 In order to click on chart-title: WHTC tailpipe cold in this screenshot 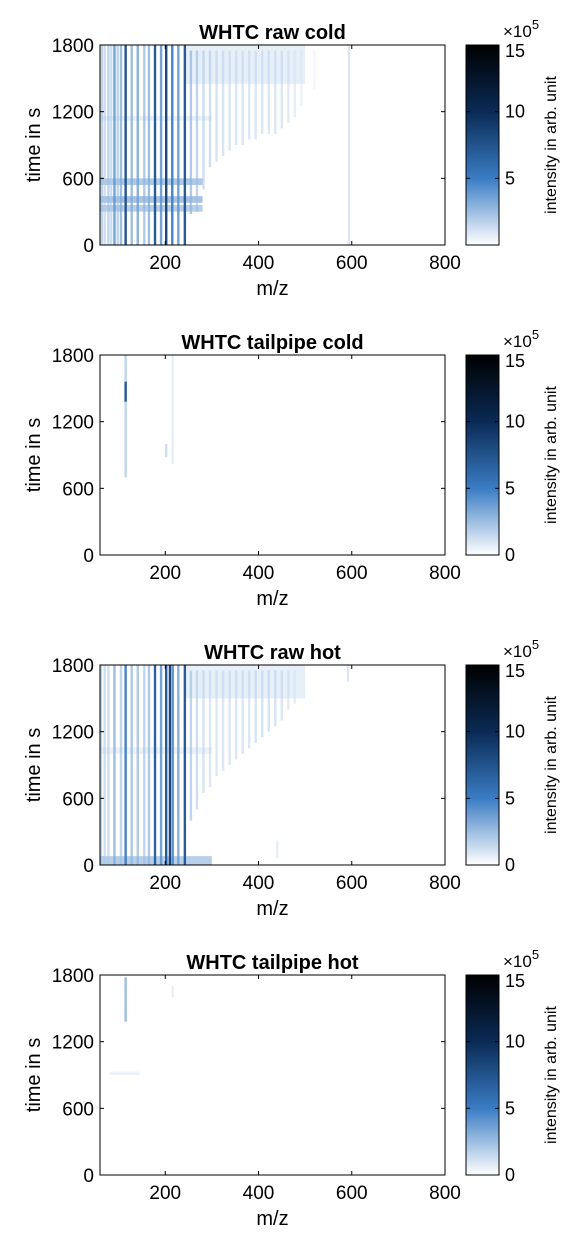, I will do `click(272, 343)`.